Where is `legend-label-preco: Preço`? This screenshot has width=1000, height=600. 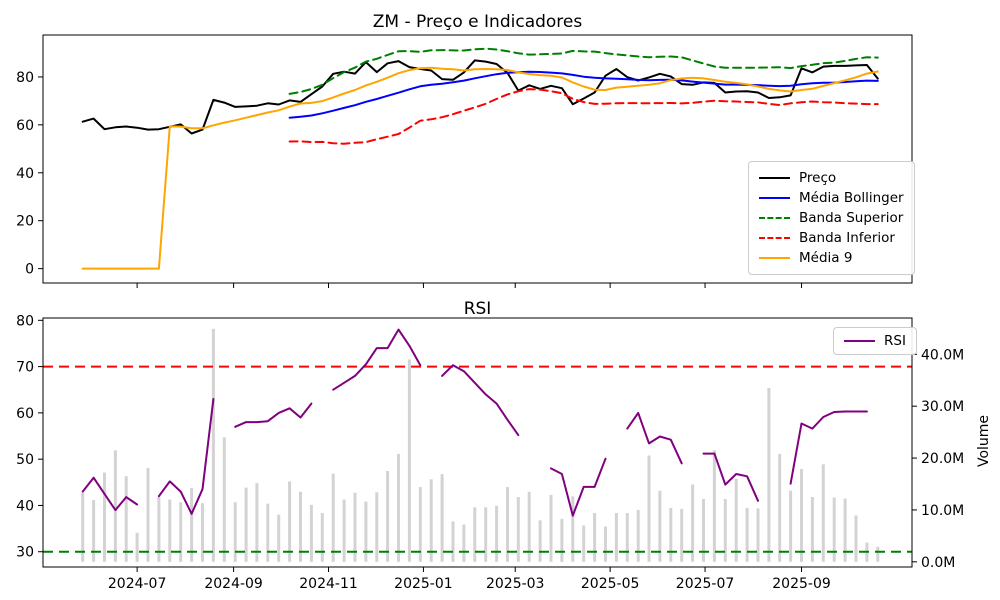
legend-label-preco: Preço is located at coordinates (818, 178).